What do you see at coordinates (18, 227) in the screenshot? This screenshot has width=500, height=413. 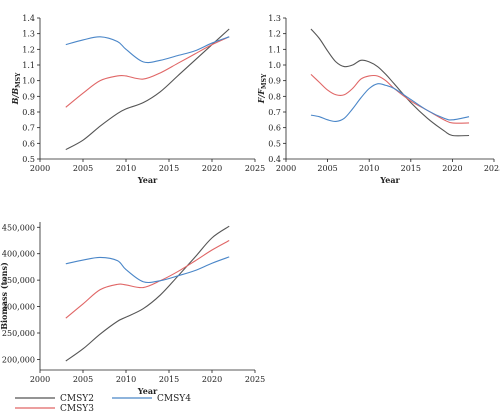 I see `y-tick-label: 450,000` at bounding box center [18, 227].